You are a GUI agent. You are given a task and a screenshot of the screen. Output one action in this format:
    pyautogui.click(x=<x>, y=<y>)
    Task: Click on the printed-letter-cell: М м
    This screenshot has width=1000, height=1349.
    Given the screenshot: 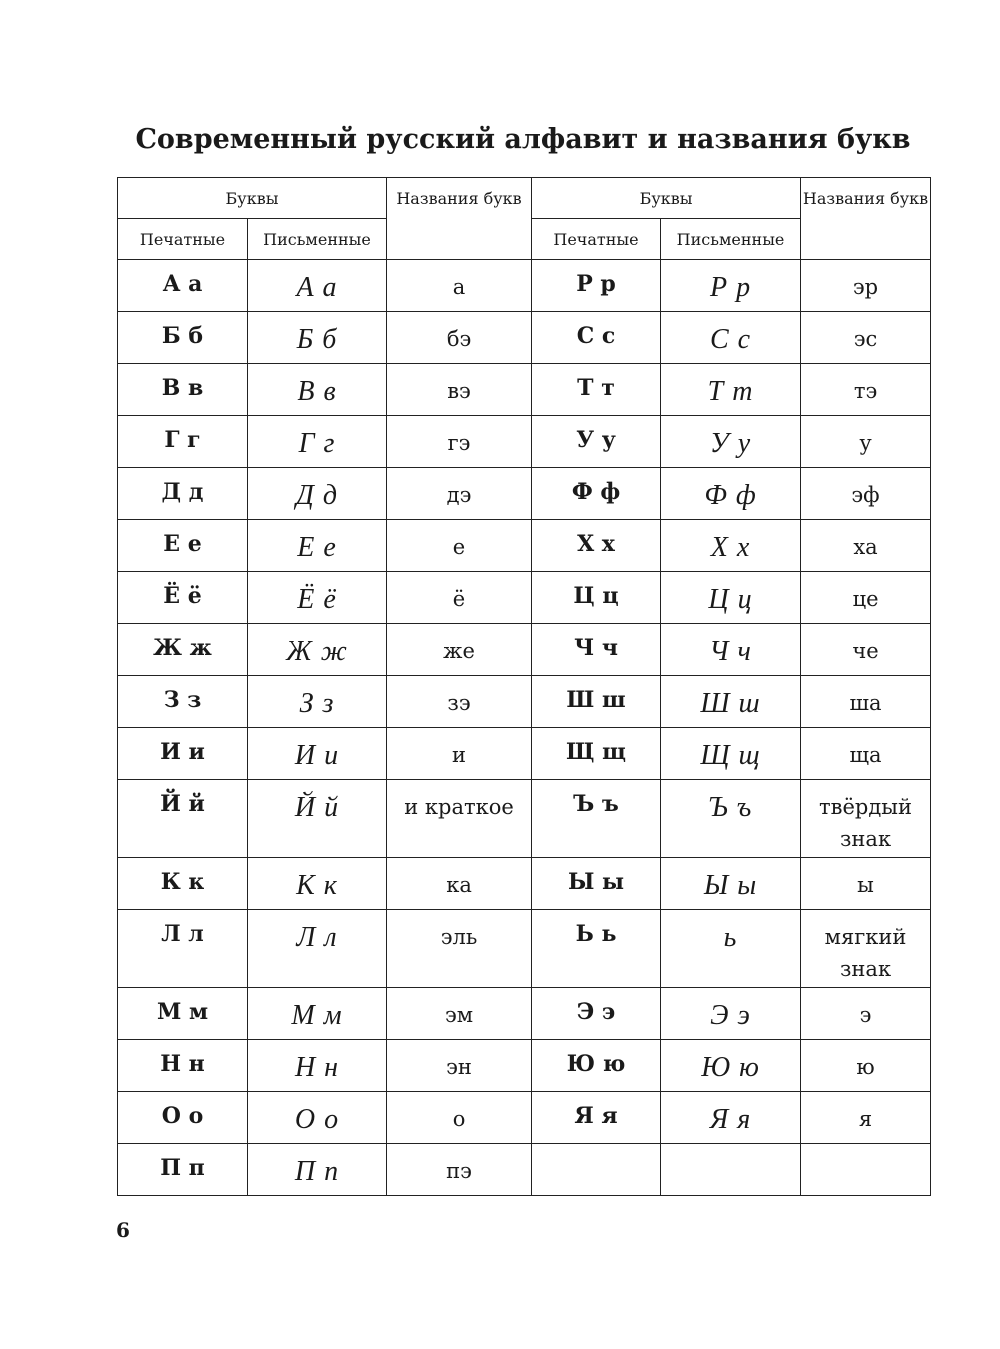 What is the action you would take?
    pyautogui.click(x=182, y=1013)
    